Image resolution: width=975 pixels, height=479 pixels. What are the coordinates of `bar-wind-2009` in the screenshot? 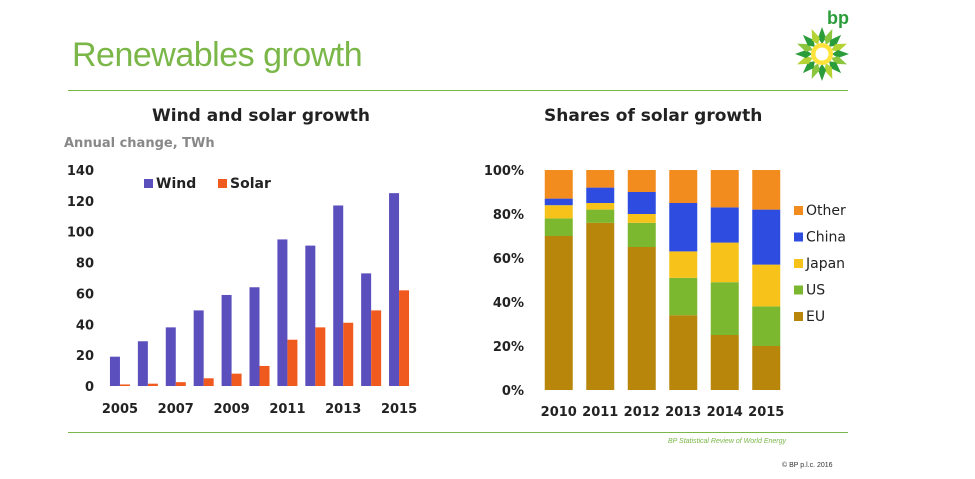 It's located at (226, 340).